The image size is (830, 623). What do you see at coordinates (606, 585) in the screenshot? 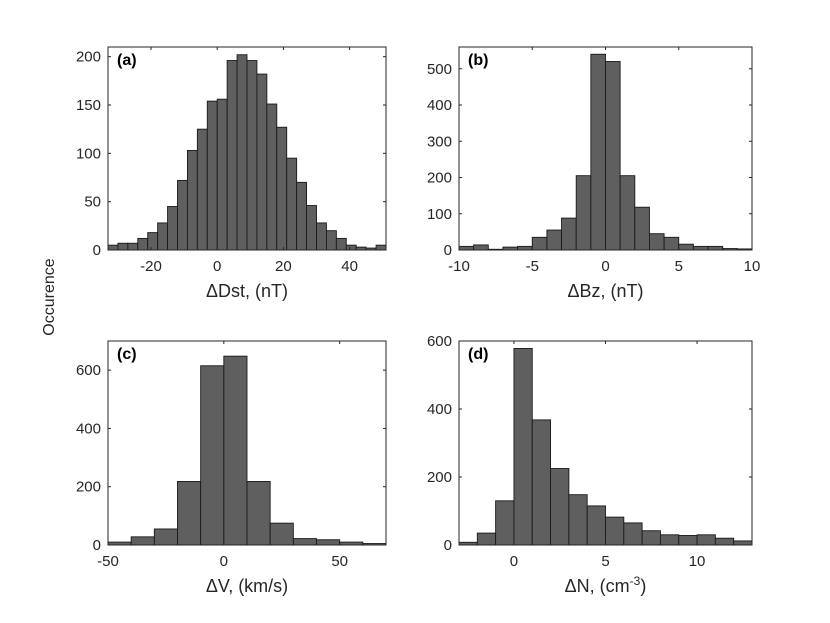
I see `x-axis-label: ΔN, (cm-3)` at bounding box center [606, 585].